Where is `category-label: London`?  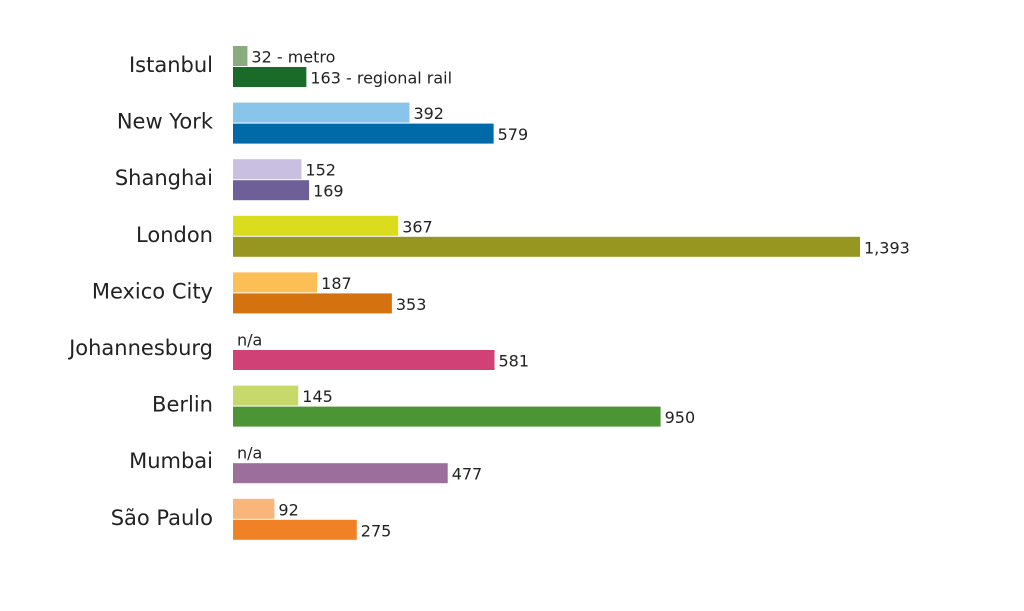 category-label: London is located at coordinates (174, 235).